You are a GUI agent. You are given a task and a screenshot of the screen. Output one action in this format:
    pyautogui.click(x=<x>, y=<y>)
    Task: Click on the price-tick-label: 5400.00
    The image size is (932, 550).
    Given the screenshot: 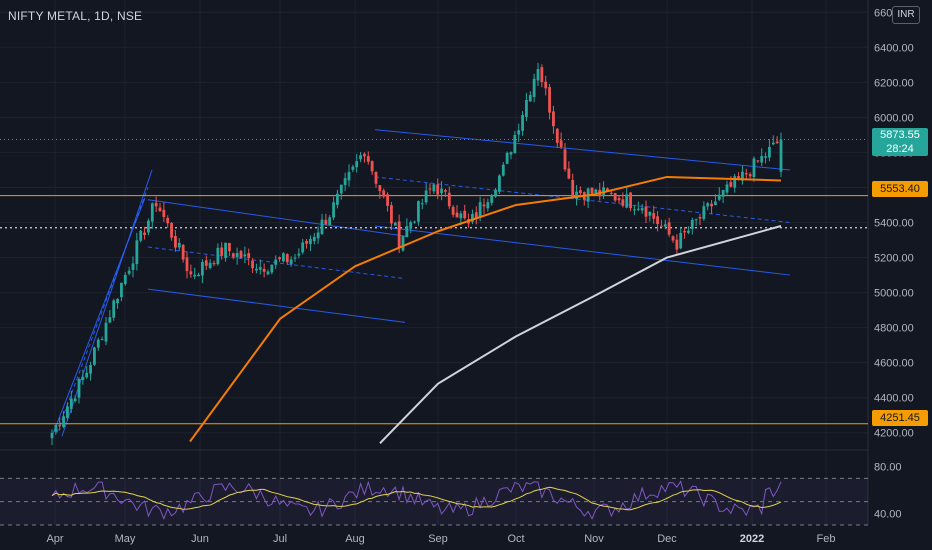 What is the action you would take?
    pyautogui.click(x=894, y=224)
    